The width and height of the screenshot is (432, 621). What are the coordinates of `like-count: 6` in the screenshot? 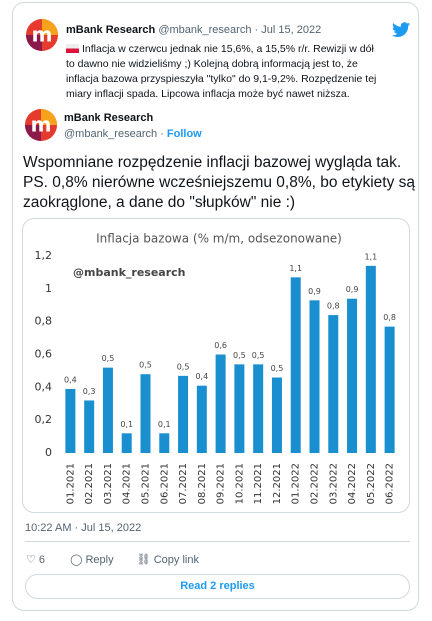 It's located at (42, 560).